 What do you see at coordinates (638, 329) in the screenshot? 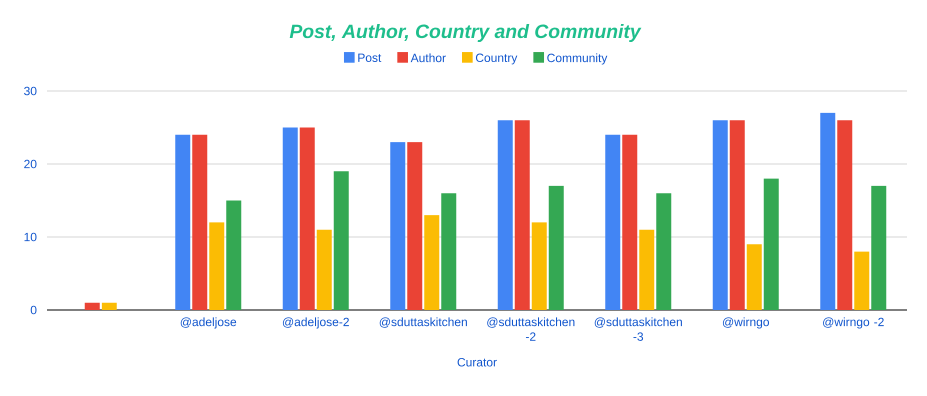
I see `x-tick-label: @sduttaskitchen -3` at bounding box center [638, 329].